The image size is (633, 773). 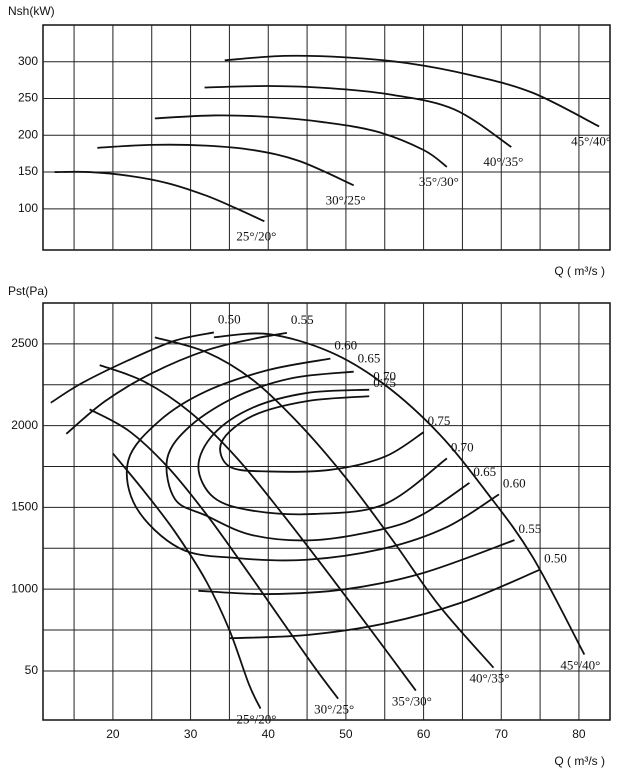 What do you see at coordinates (28, 98) in the screenshot?
I see `y-tick-label: 250` at bounding box center [28, 98].